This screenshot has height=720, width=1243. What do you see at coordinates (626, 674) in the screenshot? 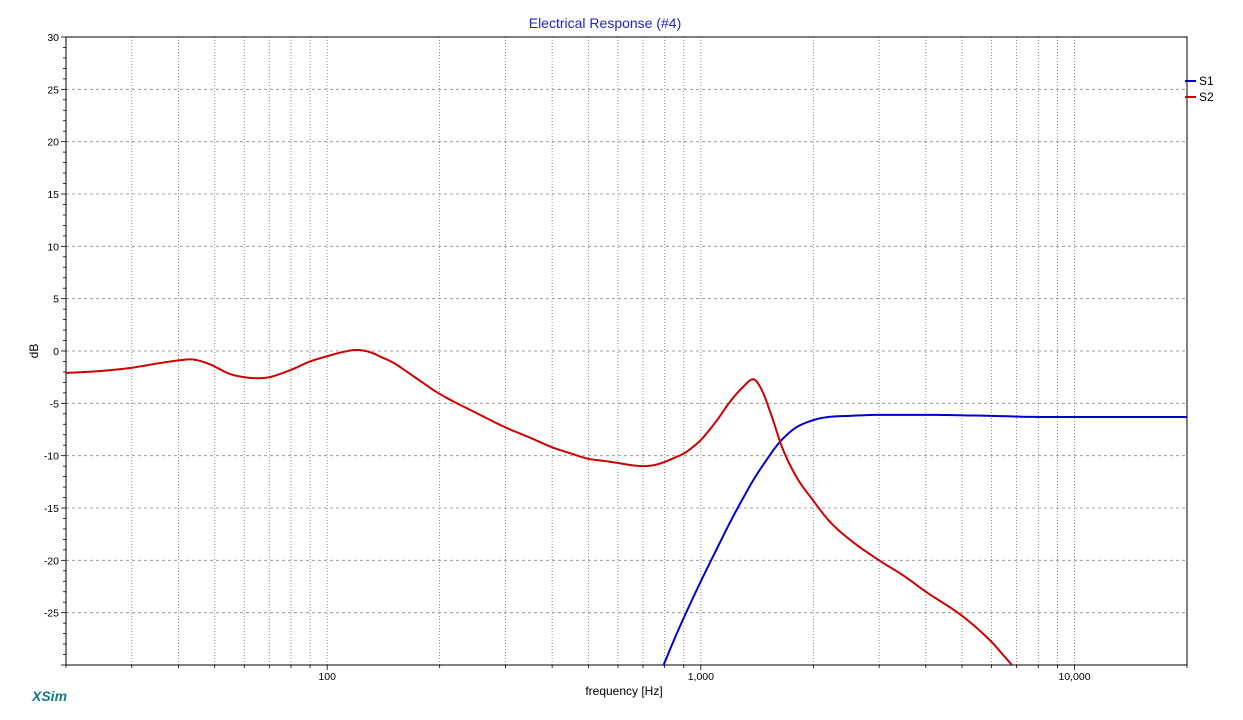
I see `x-axis-ticks: 100 1,000 10,000` at bounding box center [626, 674].